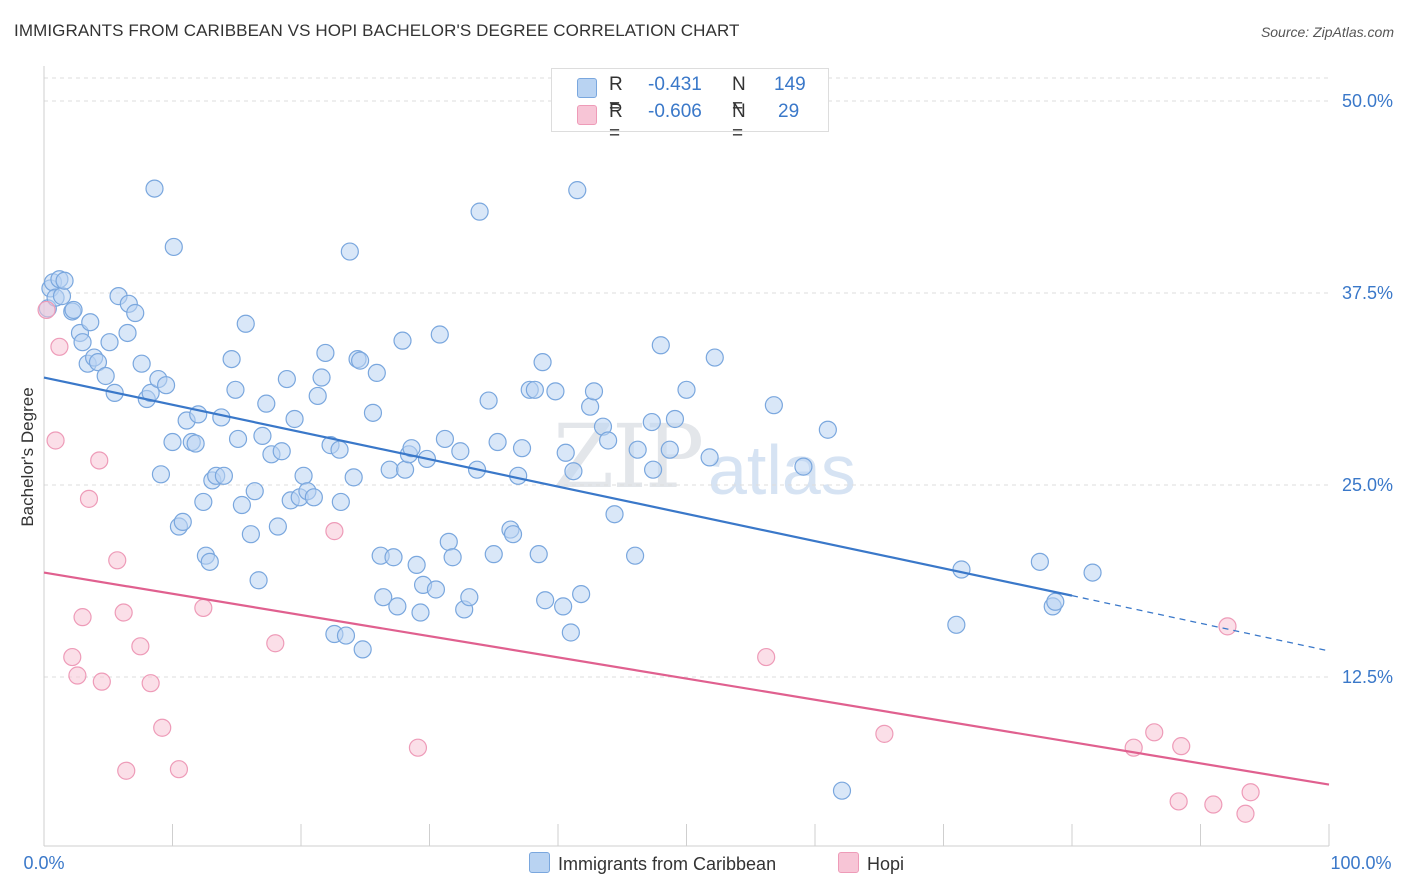 The width and height of the screenshot is (1406, 892). I want to click on legend-r-value: -0.431, so click(675, 84).